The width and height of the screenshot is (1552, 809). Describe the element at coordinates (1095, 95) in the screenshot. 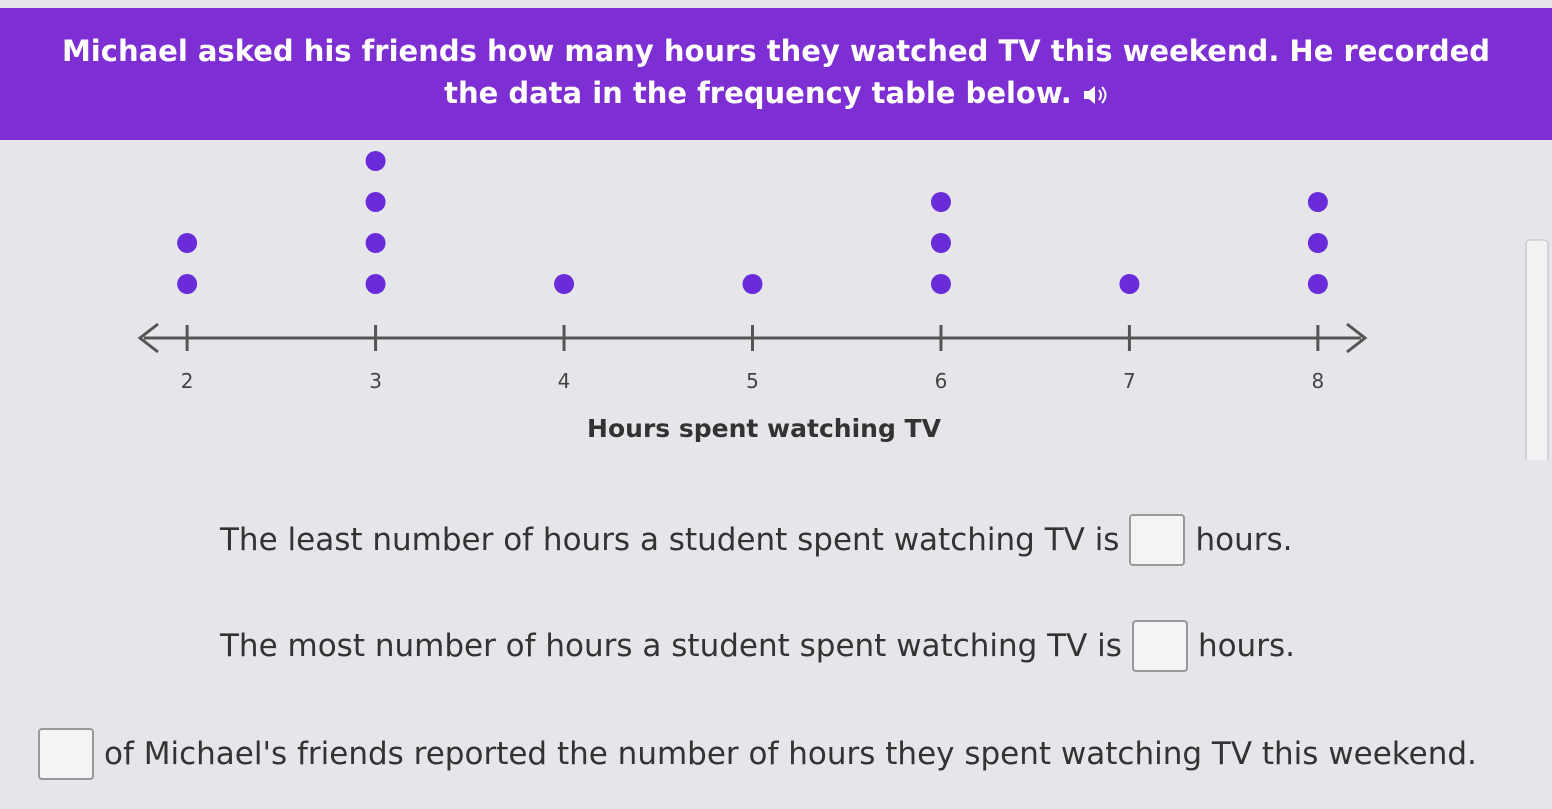

I see `speaker-icon` at that location.